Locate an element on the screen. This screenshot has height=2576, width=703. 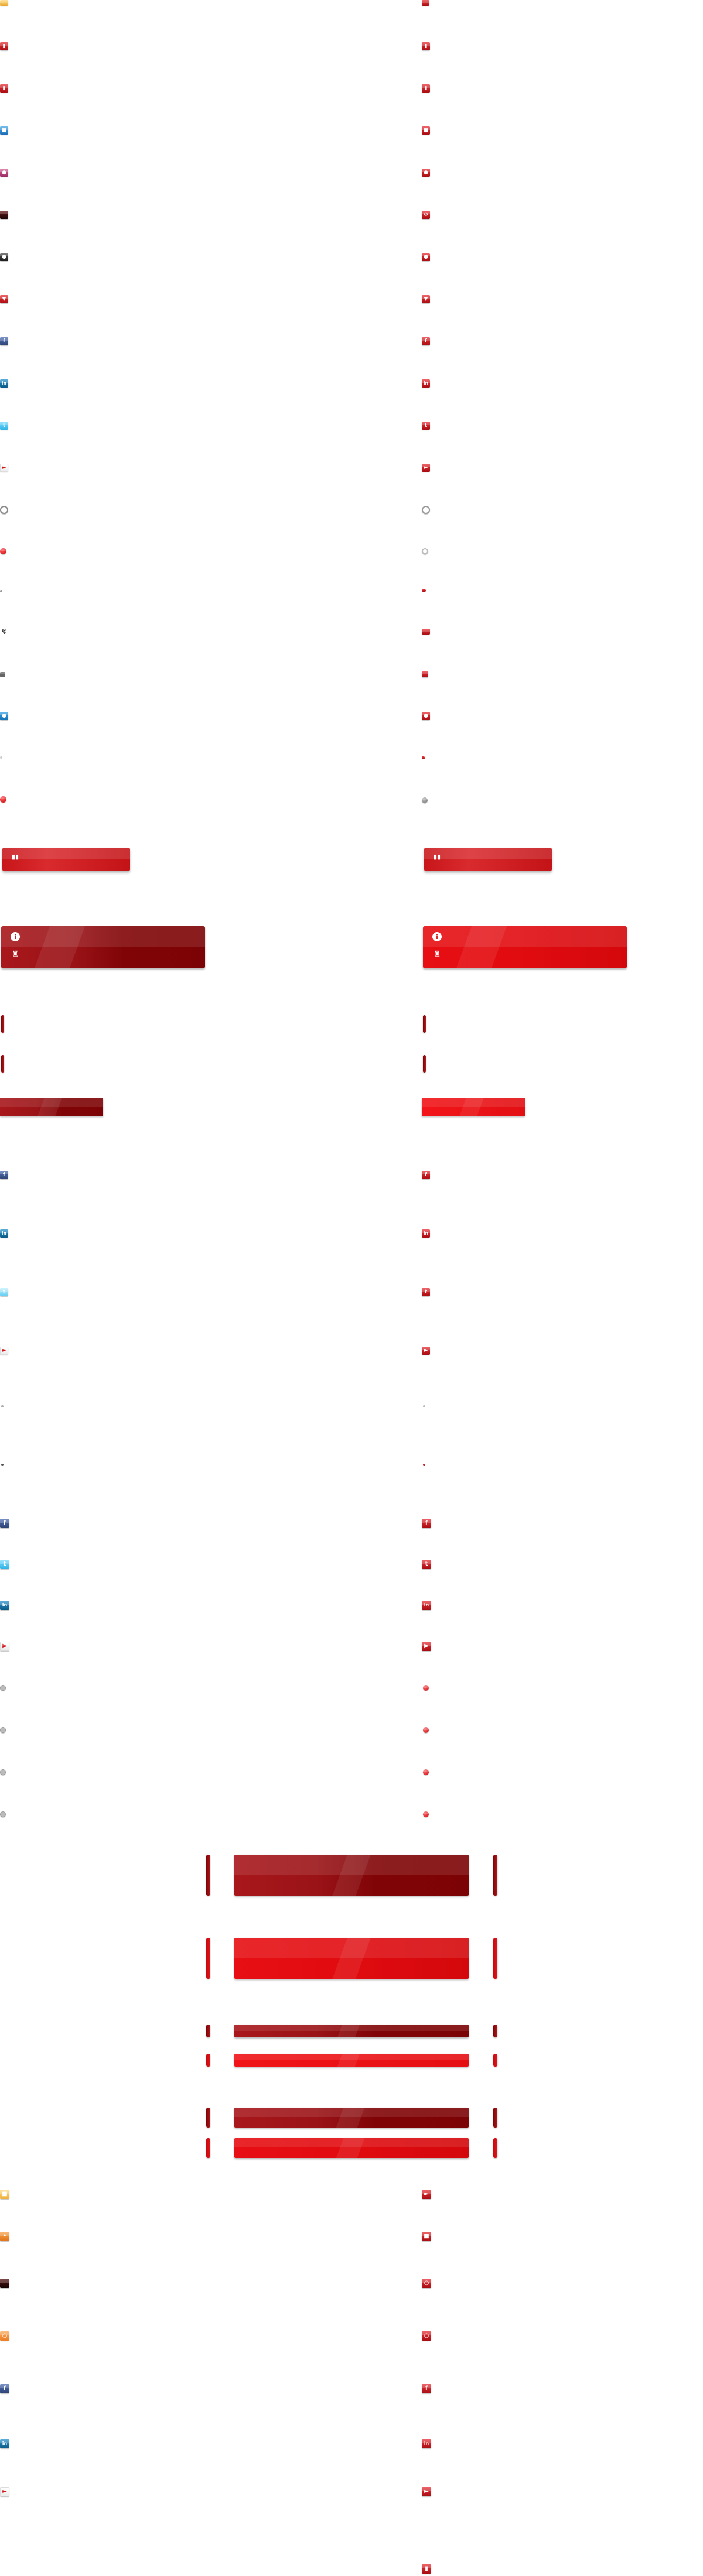
info-panel-bright: i ♜ is located at coordinates (525, 947).